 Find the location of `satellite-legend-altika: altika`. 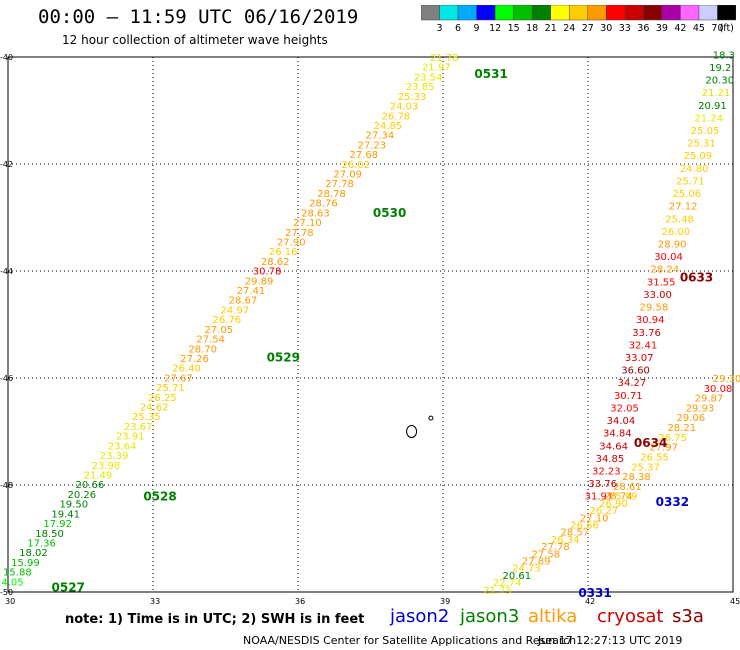

satellite-legend-altika: altika is located at coordinates (553, 616).